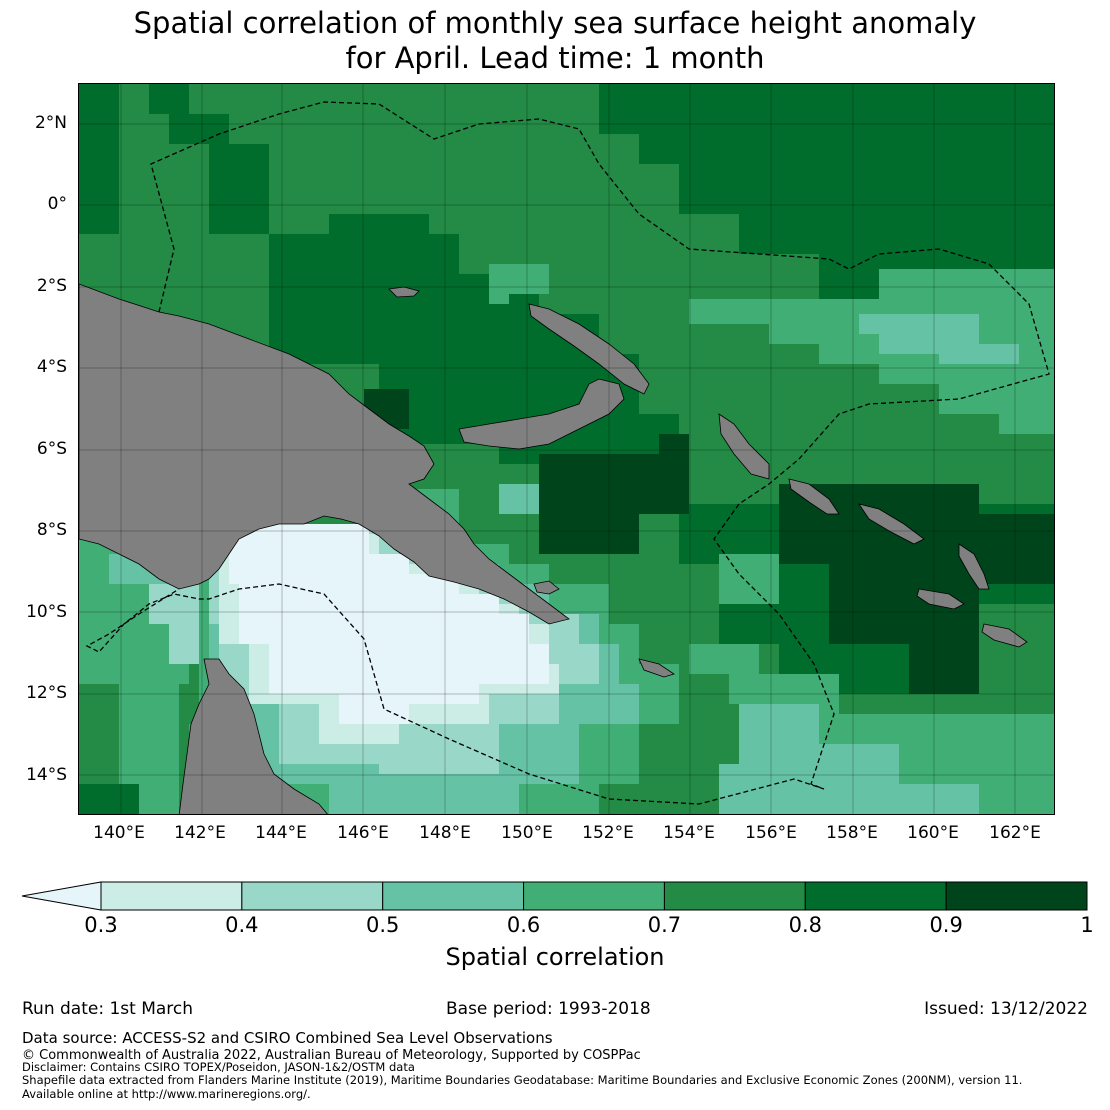 Image resolution: width=1110 pixels, height=1110 pixels. What do you see at coordinates (656, 668) in the screenshot?
I see `louisiade` at bounding box center [656, 668].